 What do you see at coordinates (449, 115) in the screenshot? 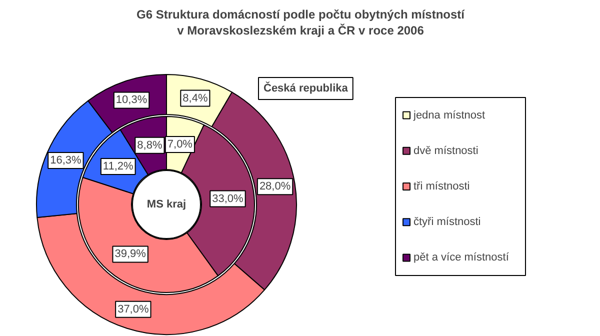
I see `legend-label: jedna místnost` at bounding box center [449, 115].